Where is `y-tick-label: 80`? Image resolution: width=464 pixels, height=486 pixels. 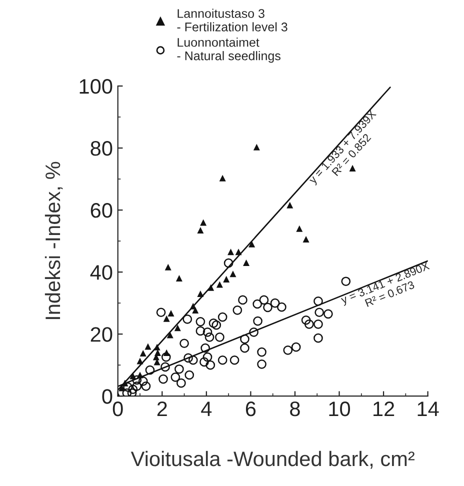
y-tick-label: 80 is located at coordinates (101, 148).